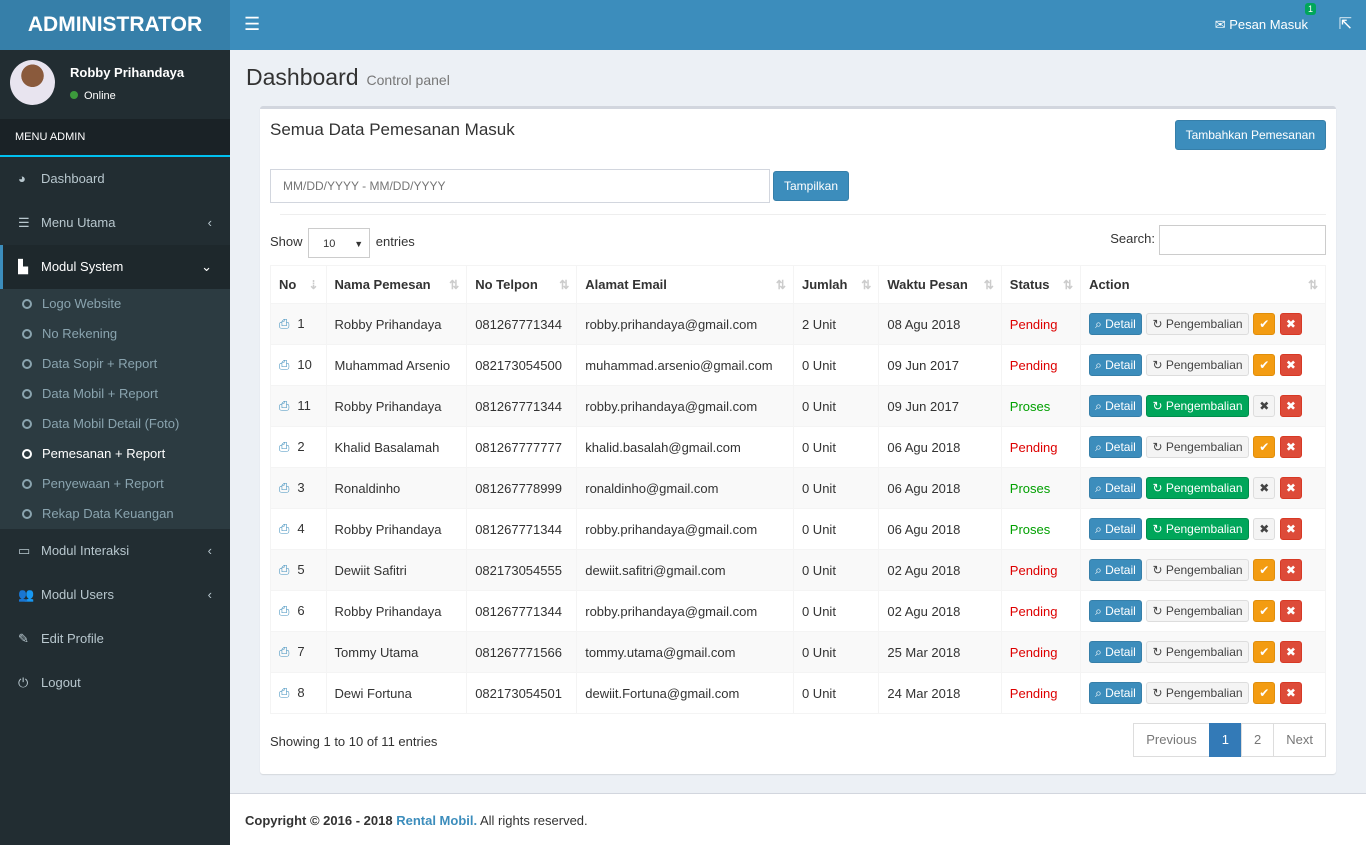 Image resolution: width=1366 pixels, height=845 pixels. I want to click on column-header-no-telpon: No Telpon ⇅, so click(522, 284).